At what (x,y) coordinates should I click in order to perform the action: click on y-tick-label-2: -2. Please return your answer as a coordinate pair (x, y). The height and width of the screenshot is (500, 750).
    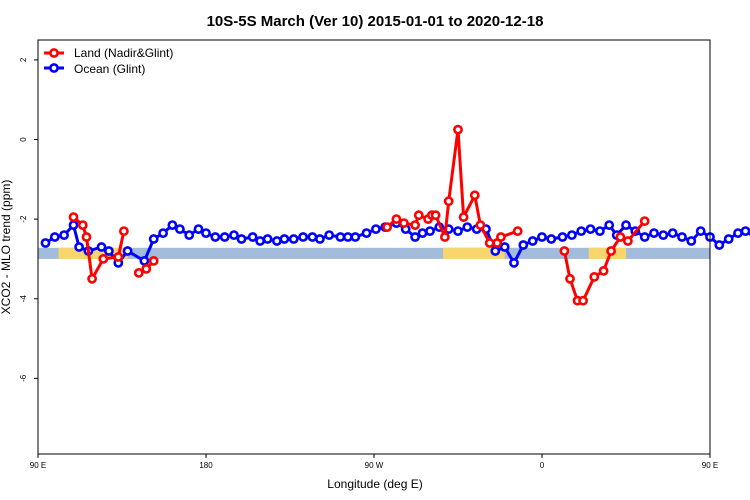
    Looking at the image, I should click on (23, 219).